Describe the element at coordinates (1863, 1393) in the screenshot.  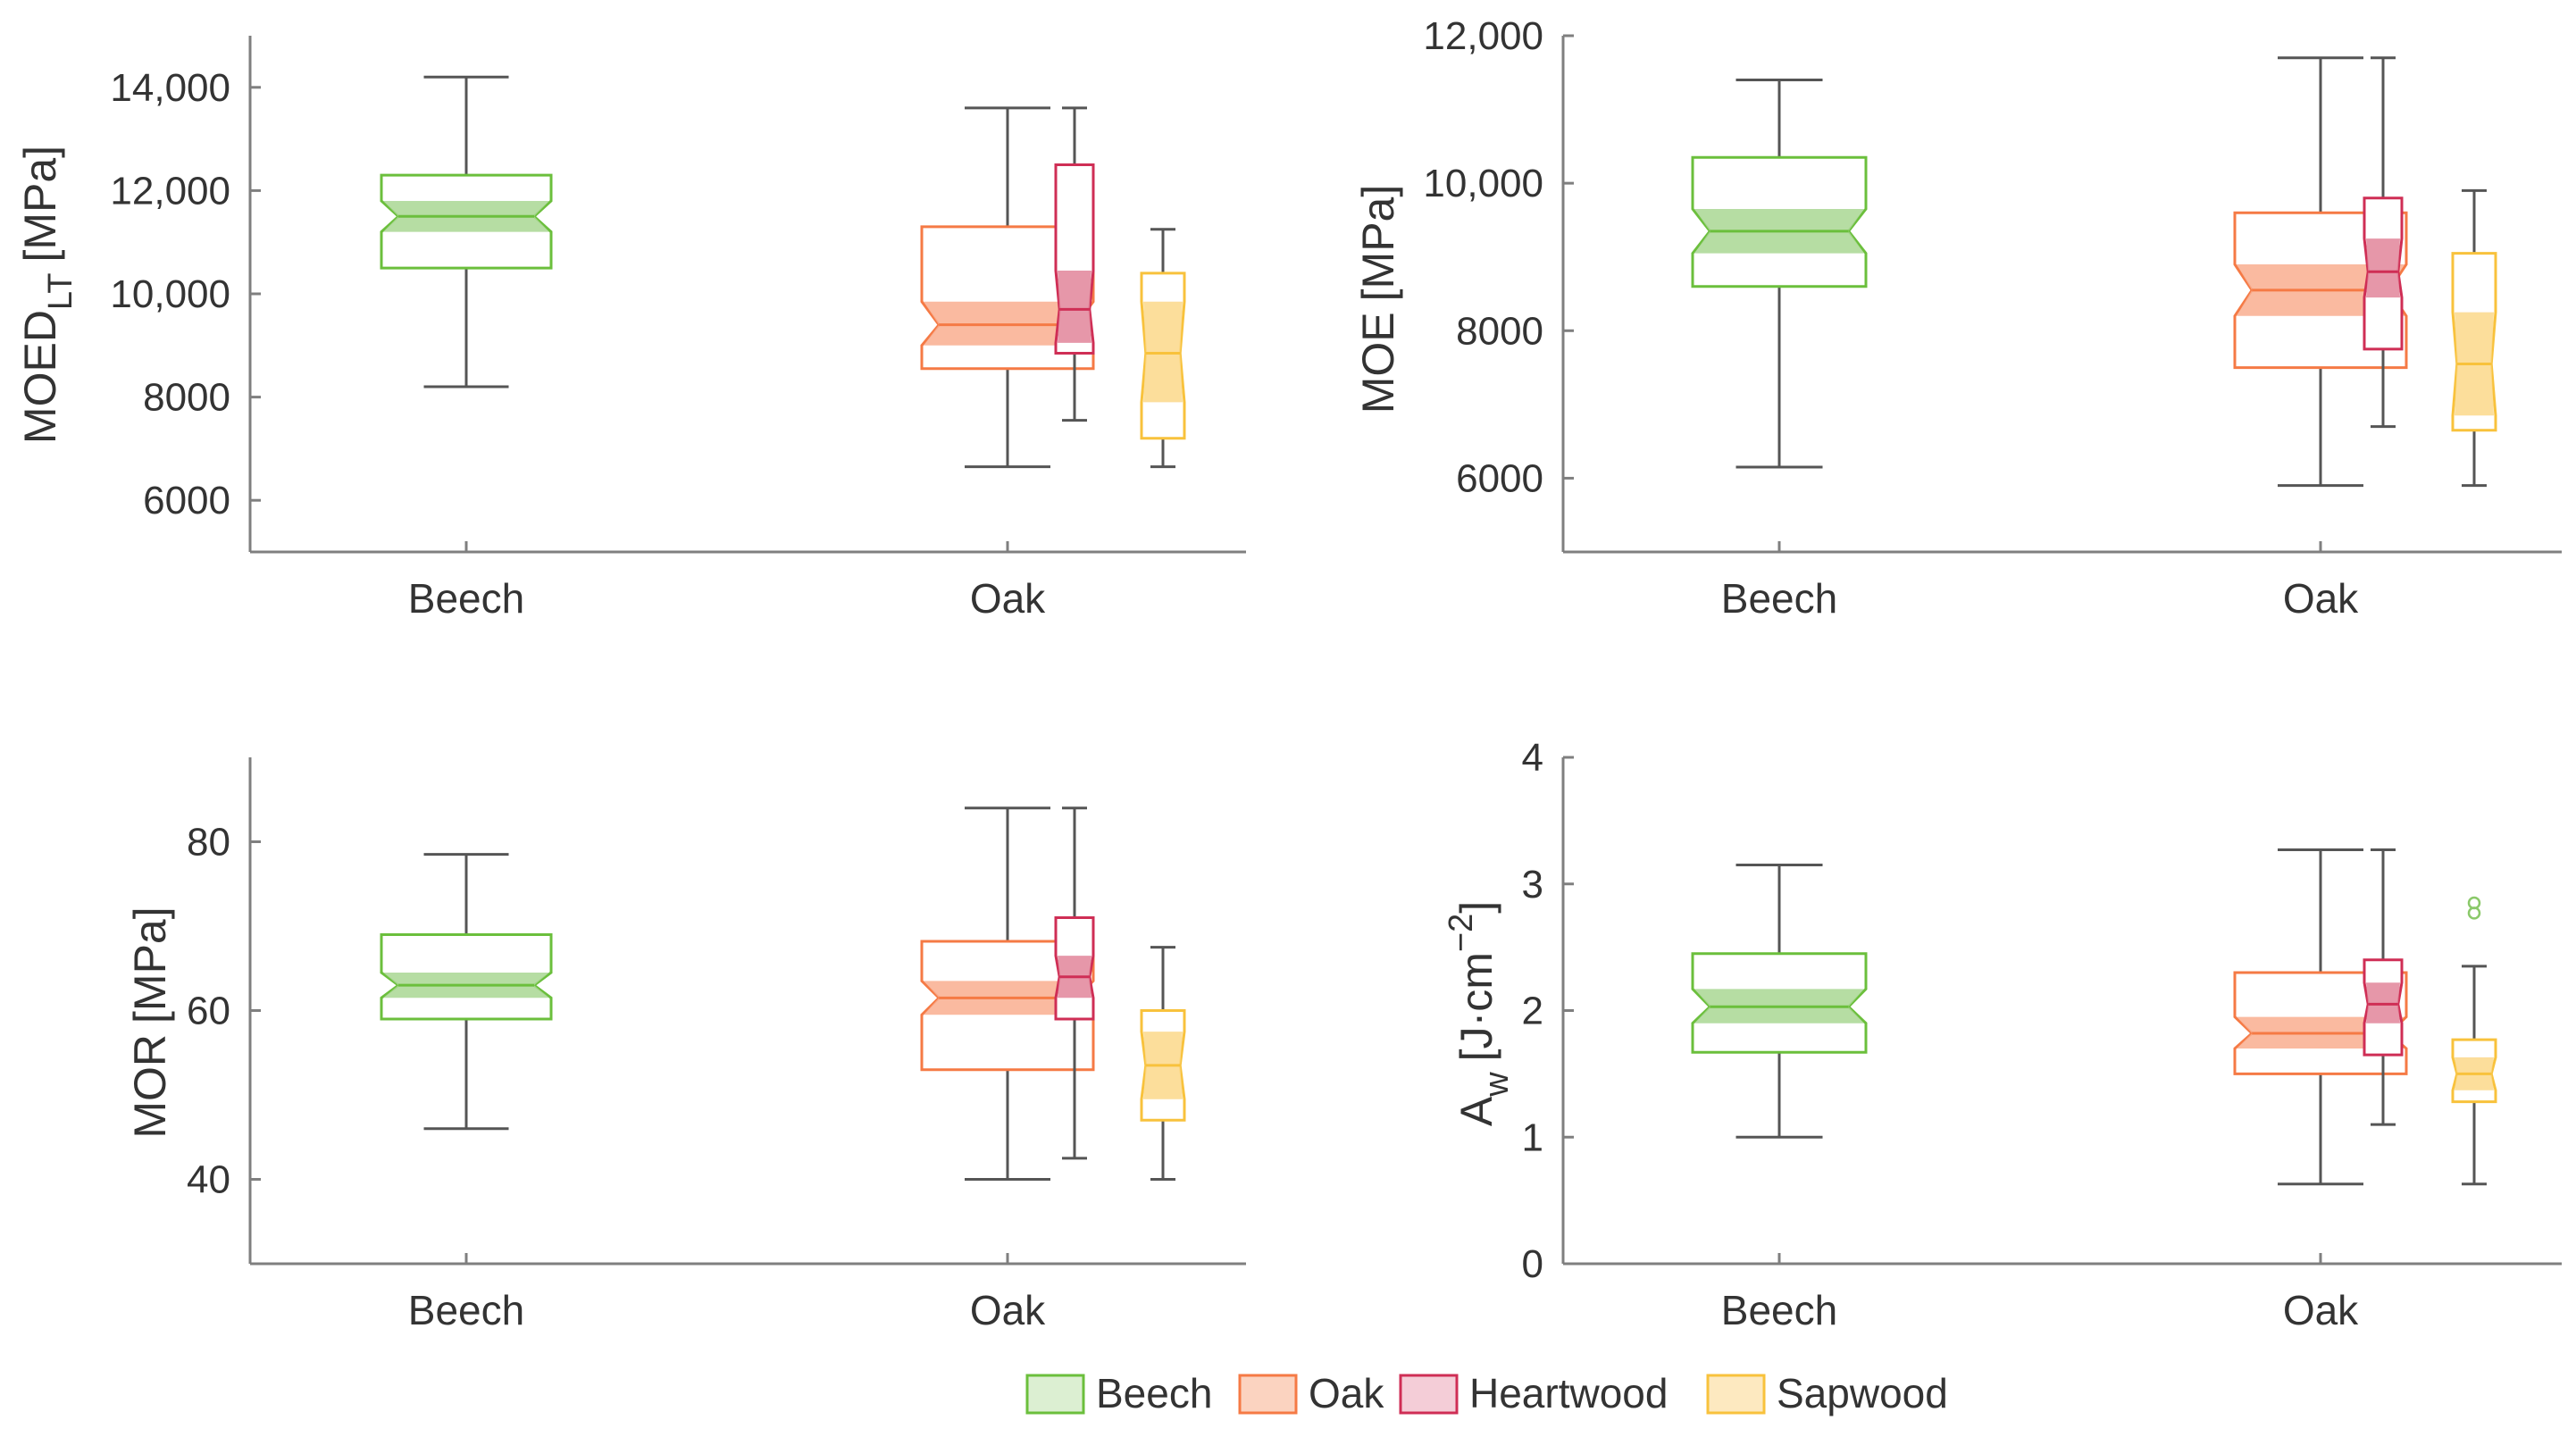
I see `legend-label-sapwood: Sapwood` at that location.